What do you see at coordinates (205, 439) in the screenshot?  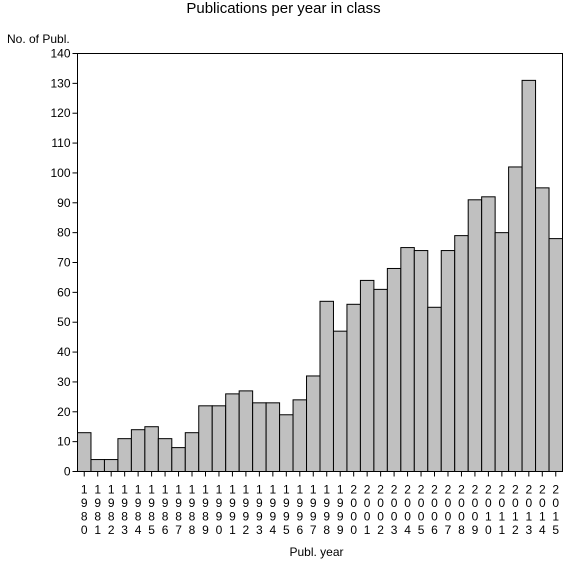 I see `bar-1989` at bounding box center [205, 439].